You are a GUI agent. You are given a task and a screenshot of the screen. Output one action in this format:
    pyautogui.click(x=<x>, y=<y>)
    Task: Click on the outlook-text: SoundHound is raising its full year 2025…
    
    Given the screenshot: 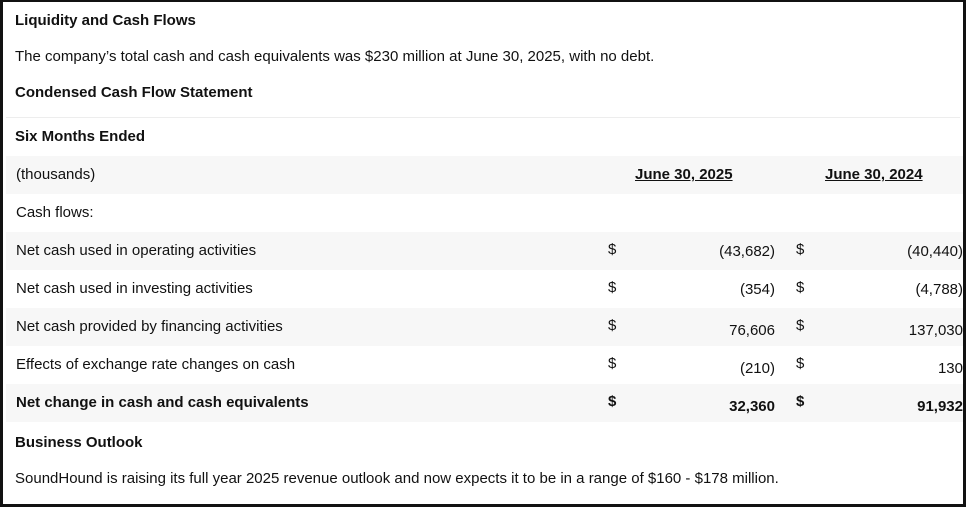 What is the action you would take?
    pyautogui.click(x=397, y=478)
    